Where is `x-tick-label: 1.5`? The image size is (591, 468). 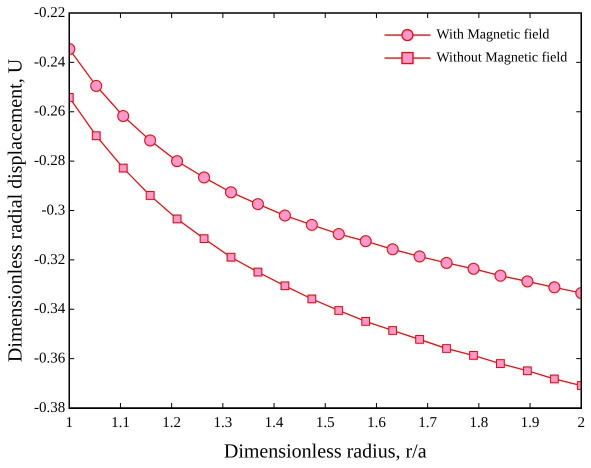 x-tick-label: 1.5 is located at coordinates (325, 422).